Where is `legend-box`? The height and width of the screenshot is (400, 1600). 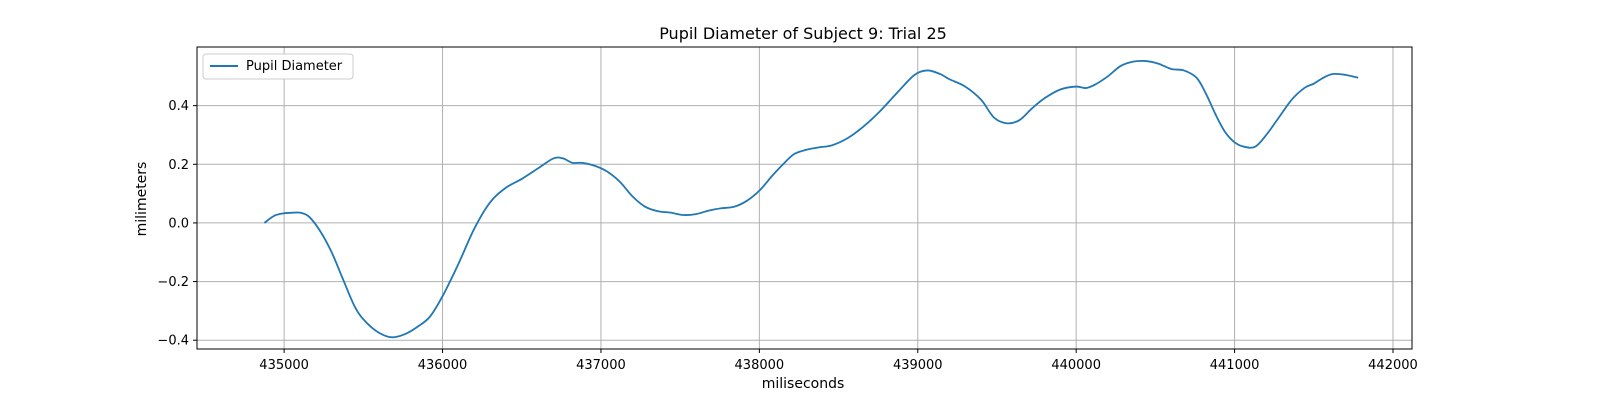 legend-box is located at coordinates (278, 66).